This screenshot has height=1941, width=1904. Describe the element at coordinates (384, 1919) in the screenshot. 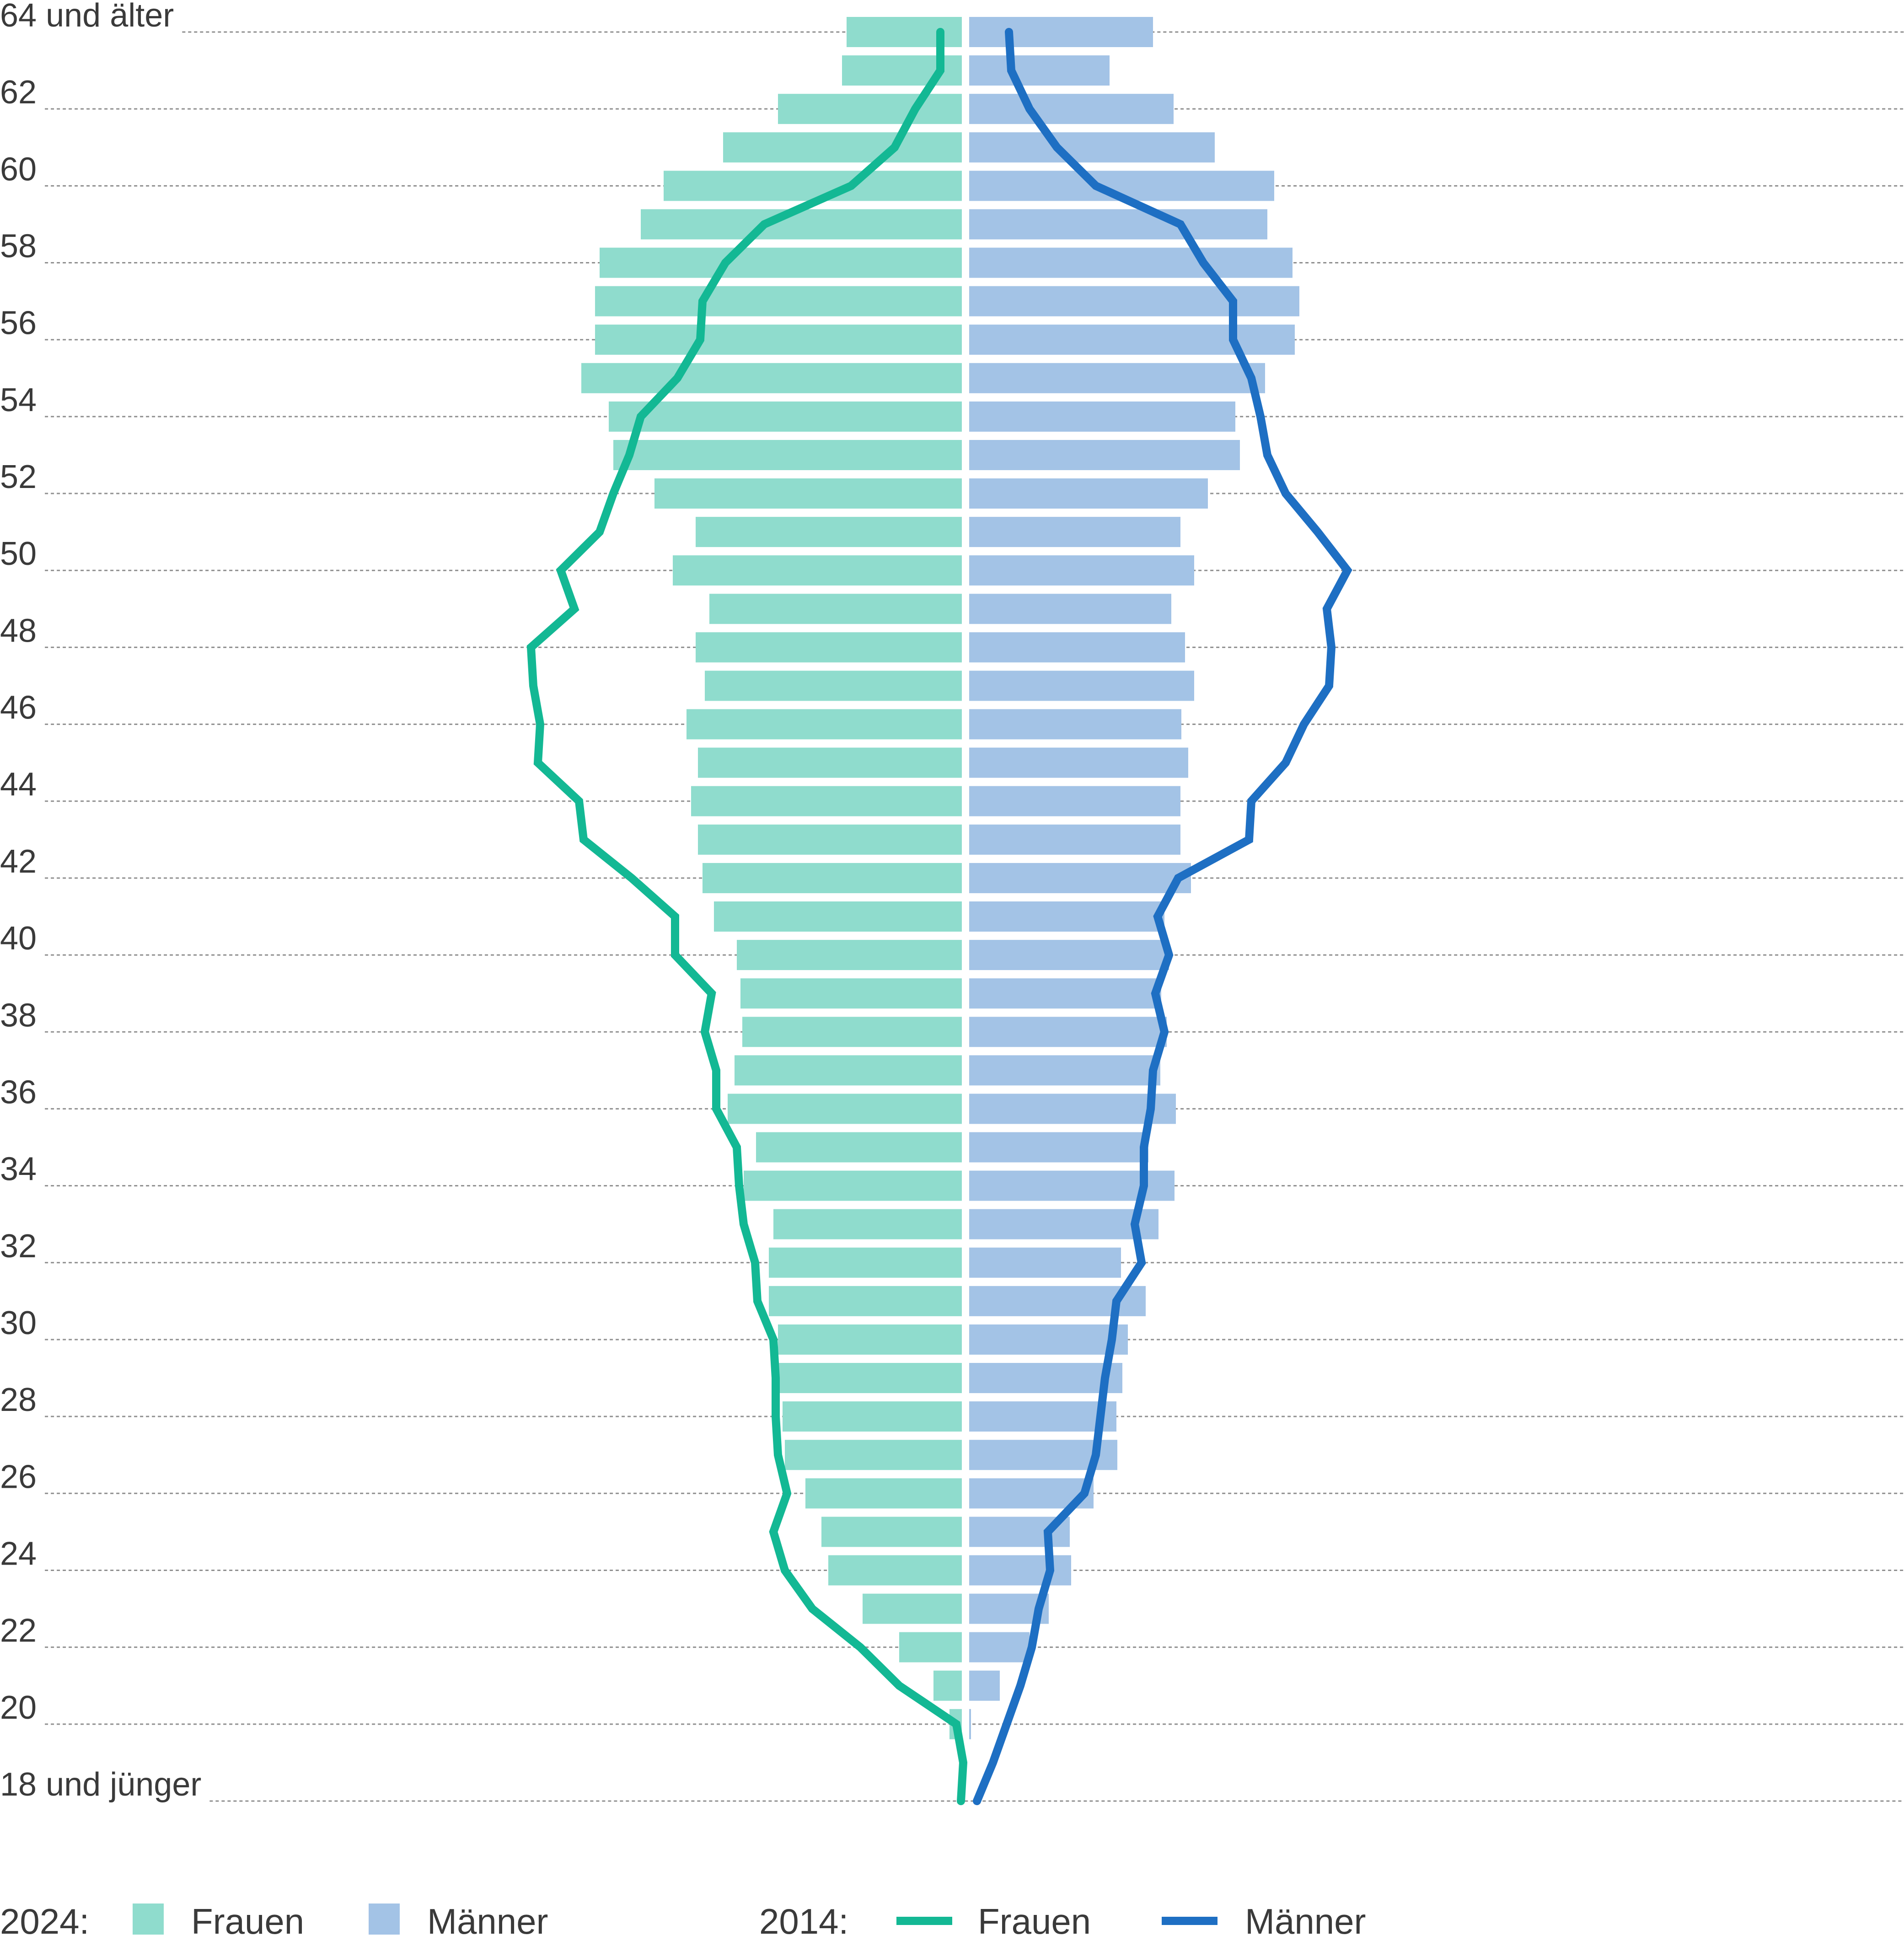

I see `legend-swatch-maenner-2024` at that location.